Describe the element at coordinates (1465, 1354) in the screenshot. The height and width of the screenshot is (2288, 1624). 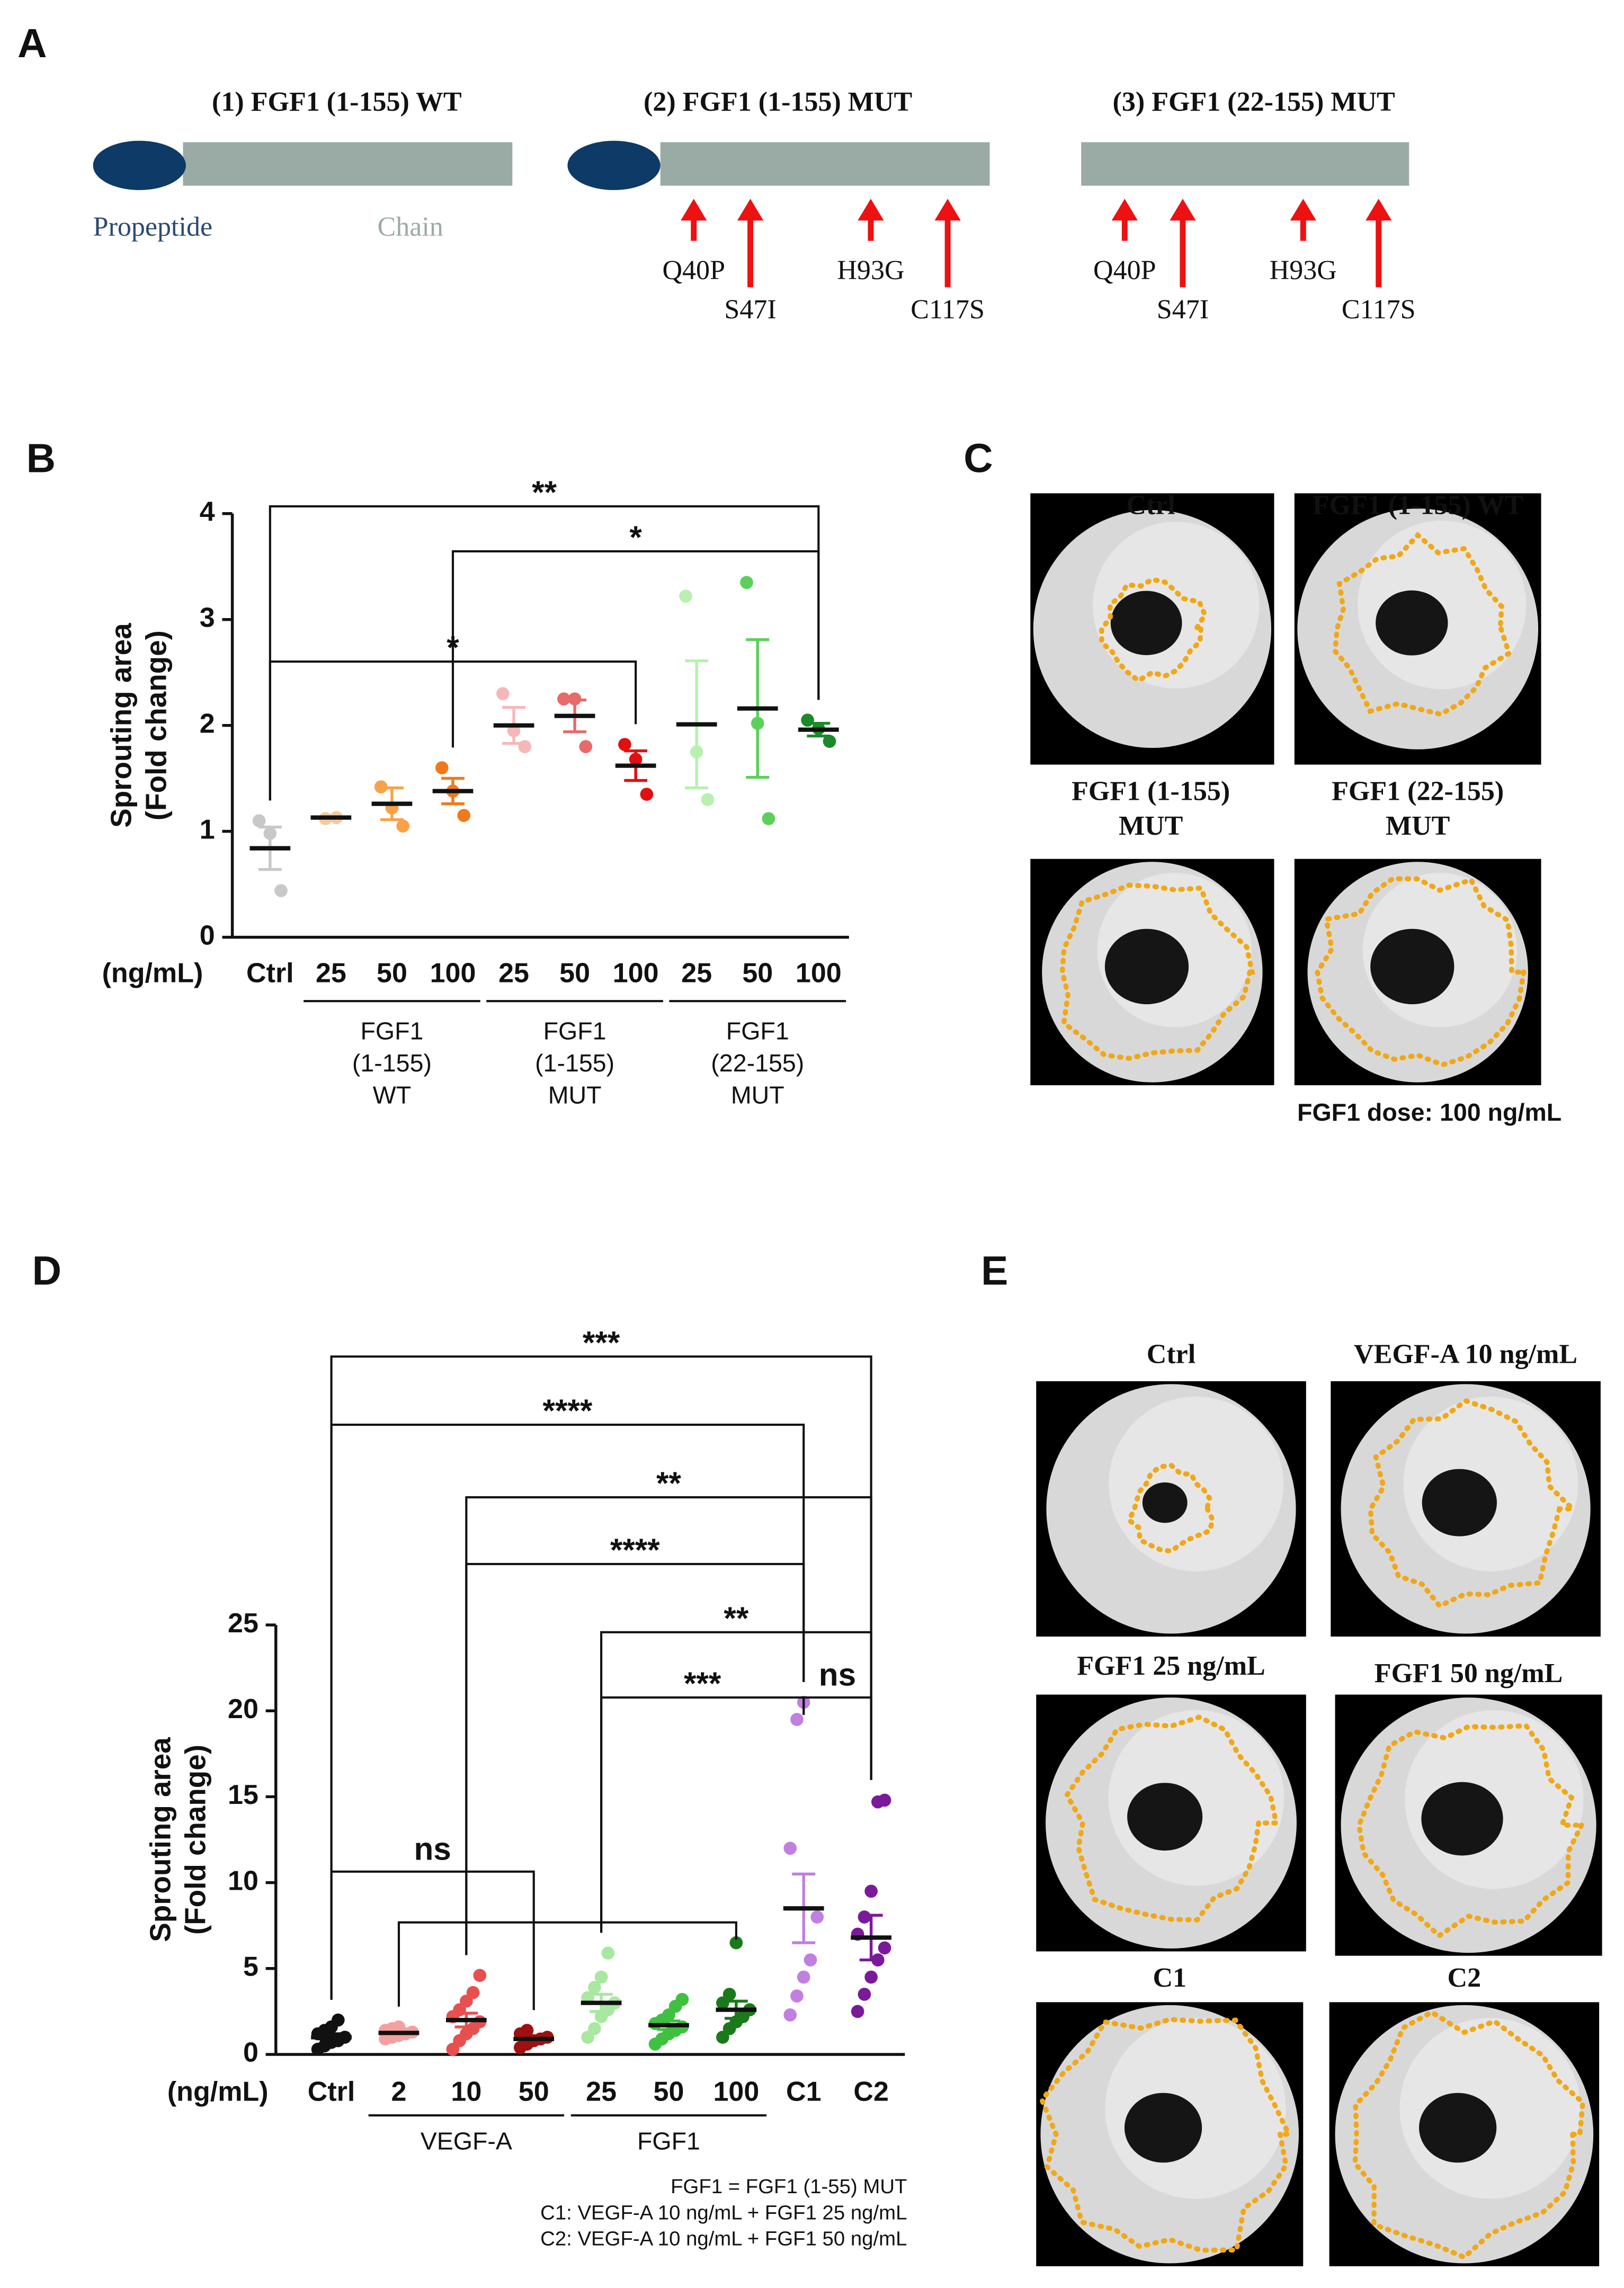
I see `image-title: VEGF-A 10 ng/mL` at that location.